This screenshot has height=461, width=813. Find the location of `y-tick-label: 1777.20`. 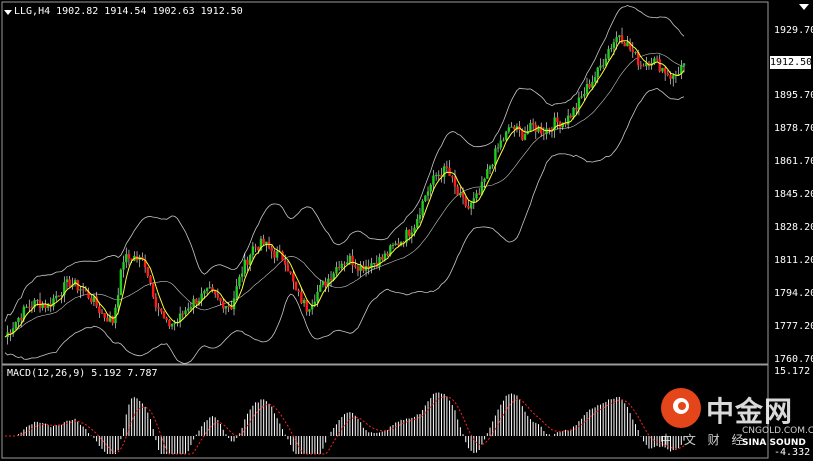

y-tick-label: 1777.20 is located at coordinates (793, 326).